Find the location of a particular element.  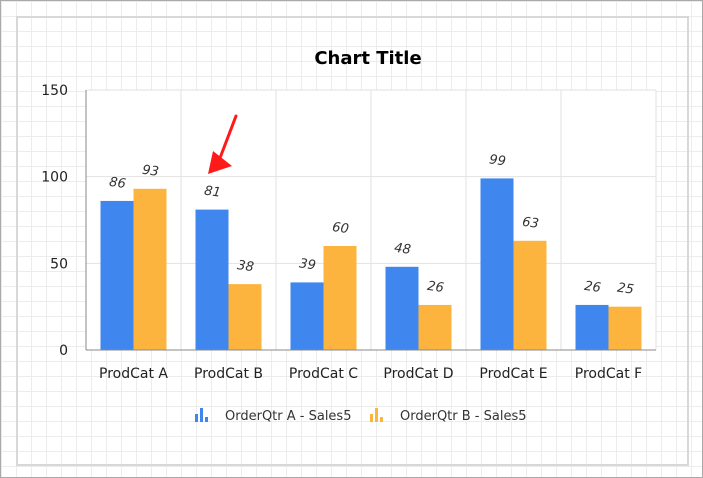

data-label: 60 is located at coordinates (340, 228).